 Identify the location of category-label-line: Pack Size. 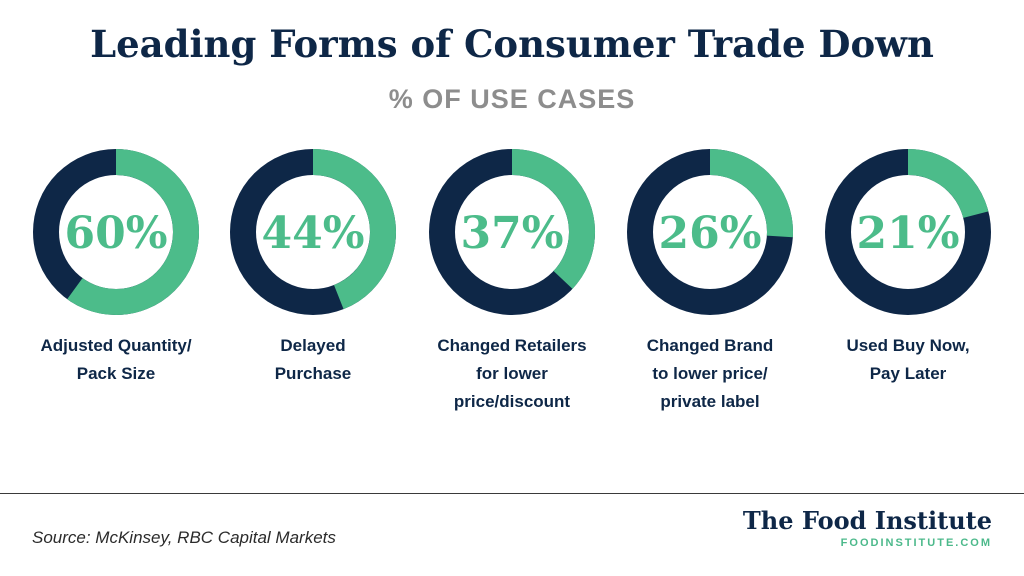
(116, 373).